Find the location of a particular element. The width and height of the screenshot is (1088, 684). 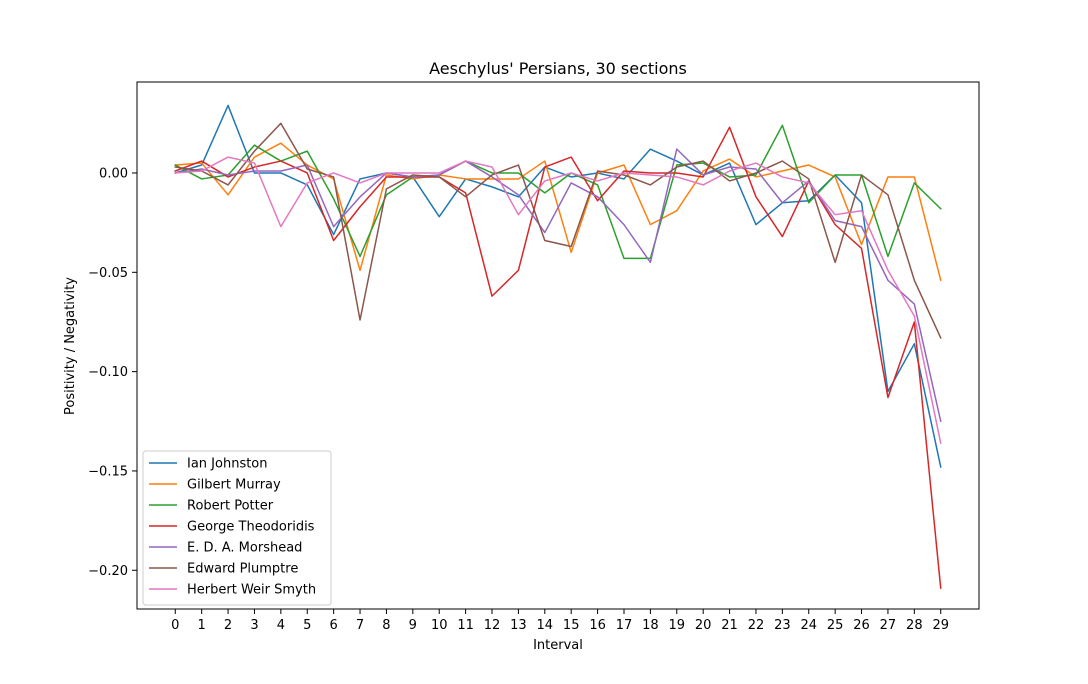

x-tick-label: 1 is located at coordinates (202, 625).